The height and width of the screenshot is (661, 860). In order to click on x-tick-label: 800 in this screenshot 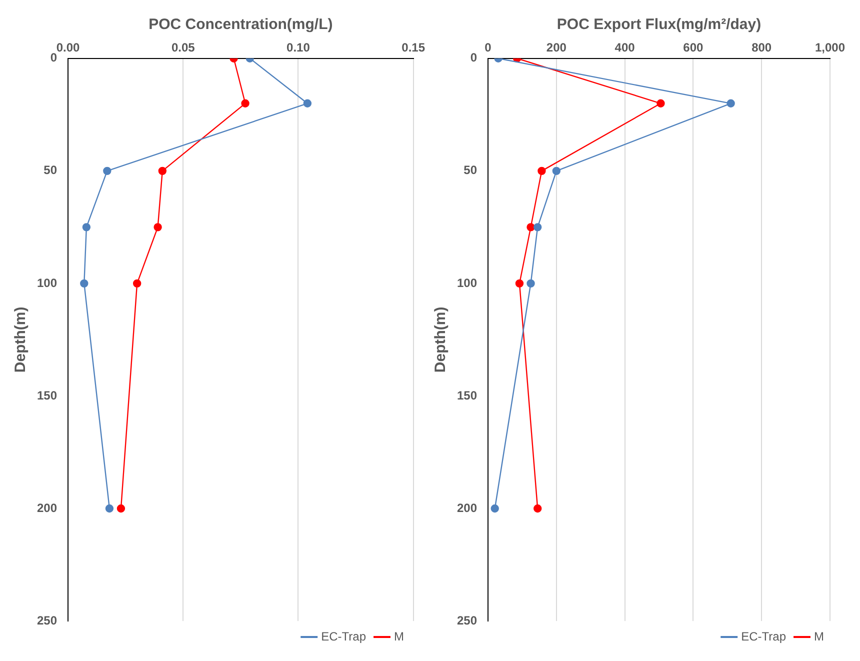, I will do `click(762, 47)`.